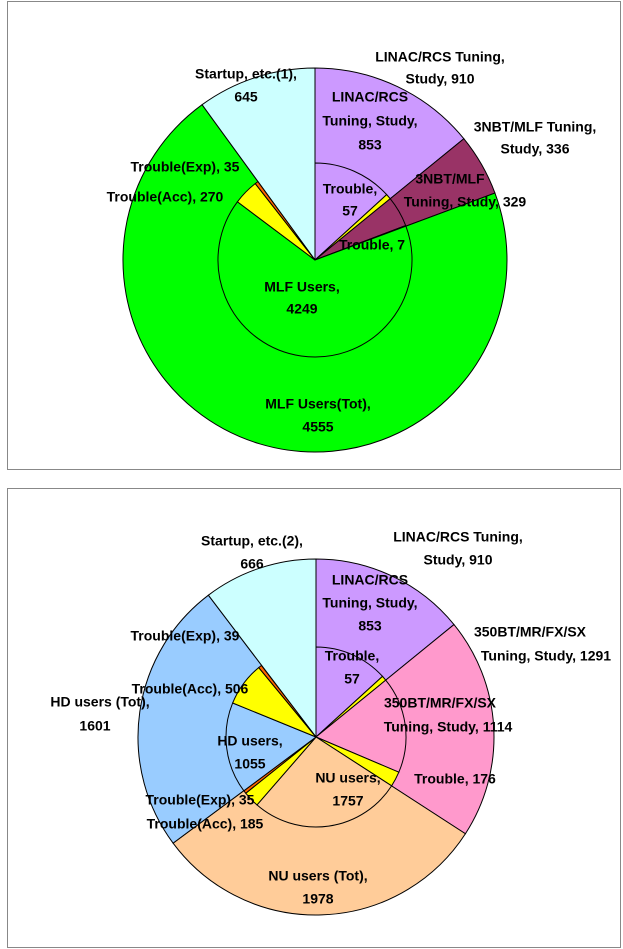 The image size is (623, 949). I want to click on slice-label: Trouble(Exp), 39, so click(185, 636).